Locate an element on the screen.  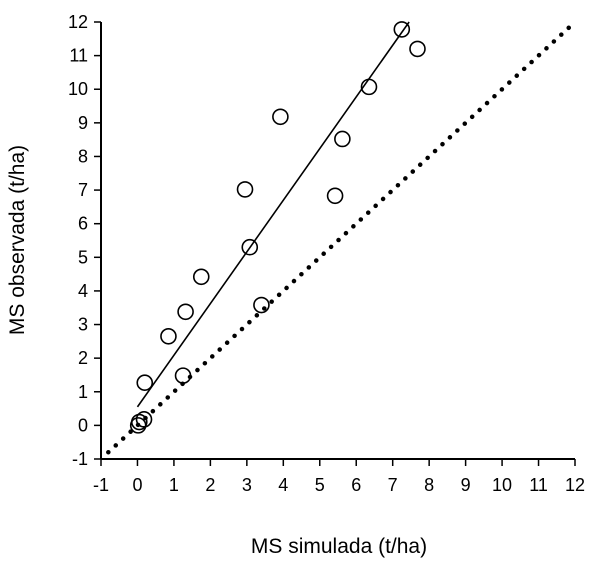
x-axis-label: MS simulada (t/ha) is located at coordinates (339, 546).